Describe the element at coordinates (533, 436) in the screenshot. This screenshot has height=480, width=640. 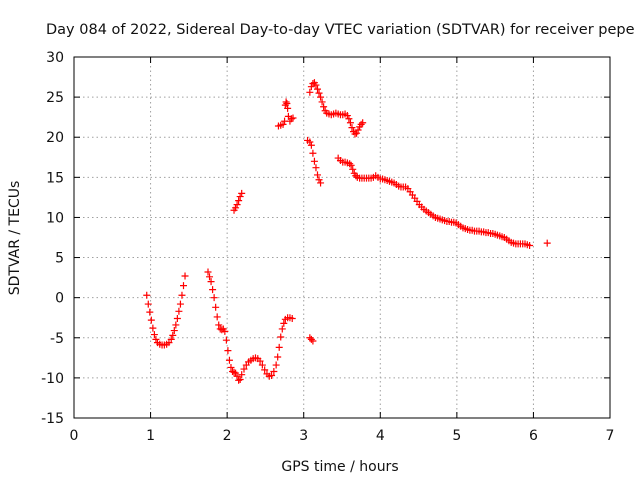
I see `x-tick-label: 6` at that location.